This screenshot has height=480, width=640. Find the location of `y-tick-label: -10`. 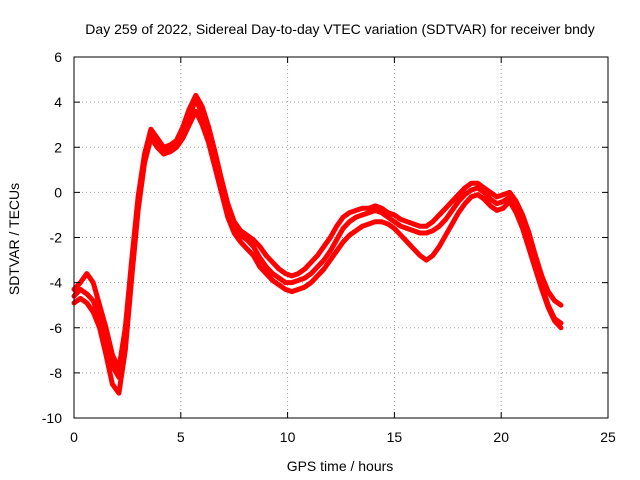

y-tick-label: -10 is located at coordinates (52, 418).